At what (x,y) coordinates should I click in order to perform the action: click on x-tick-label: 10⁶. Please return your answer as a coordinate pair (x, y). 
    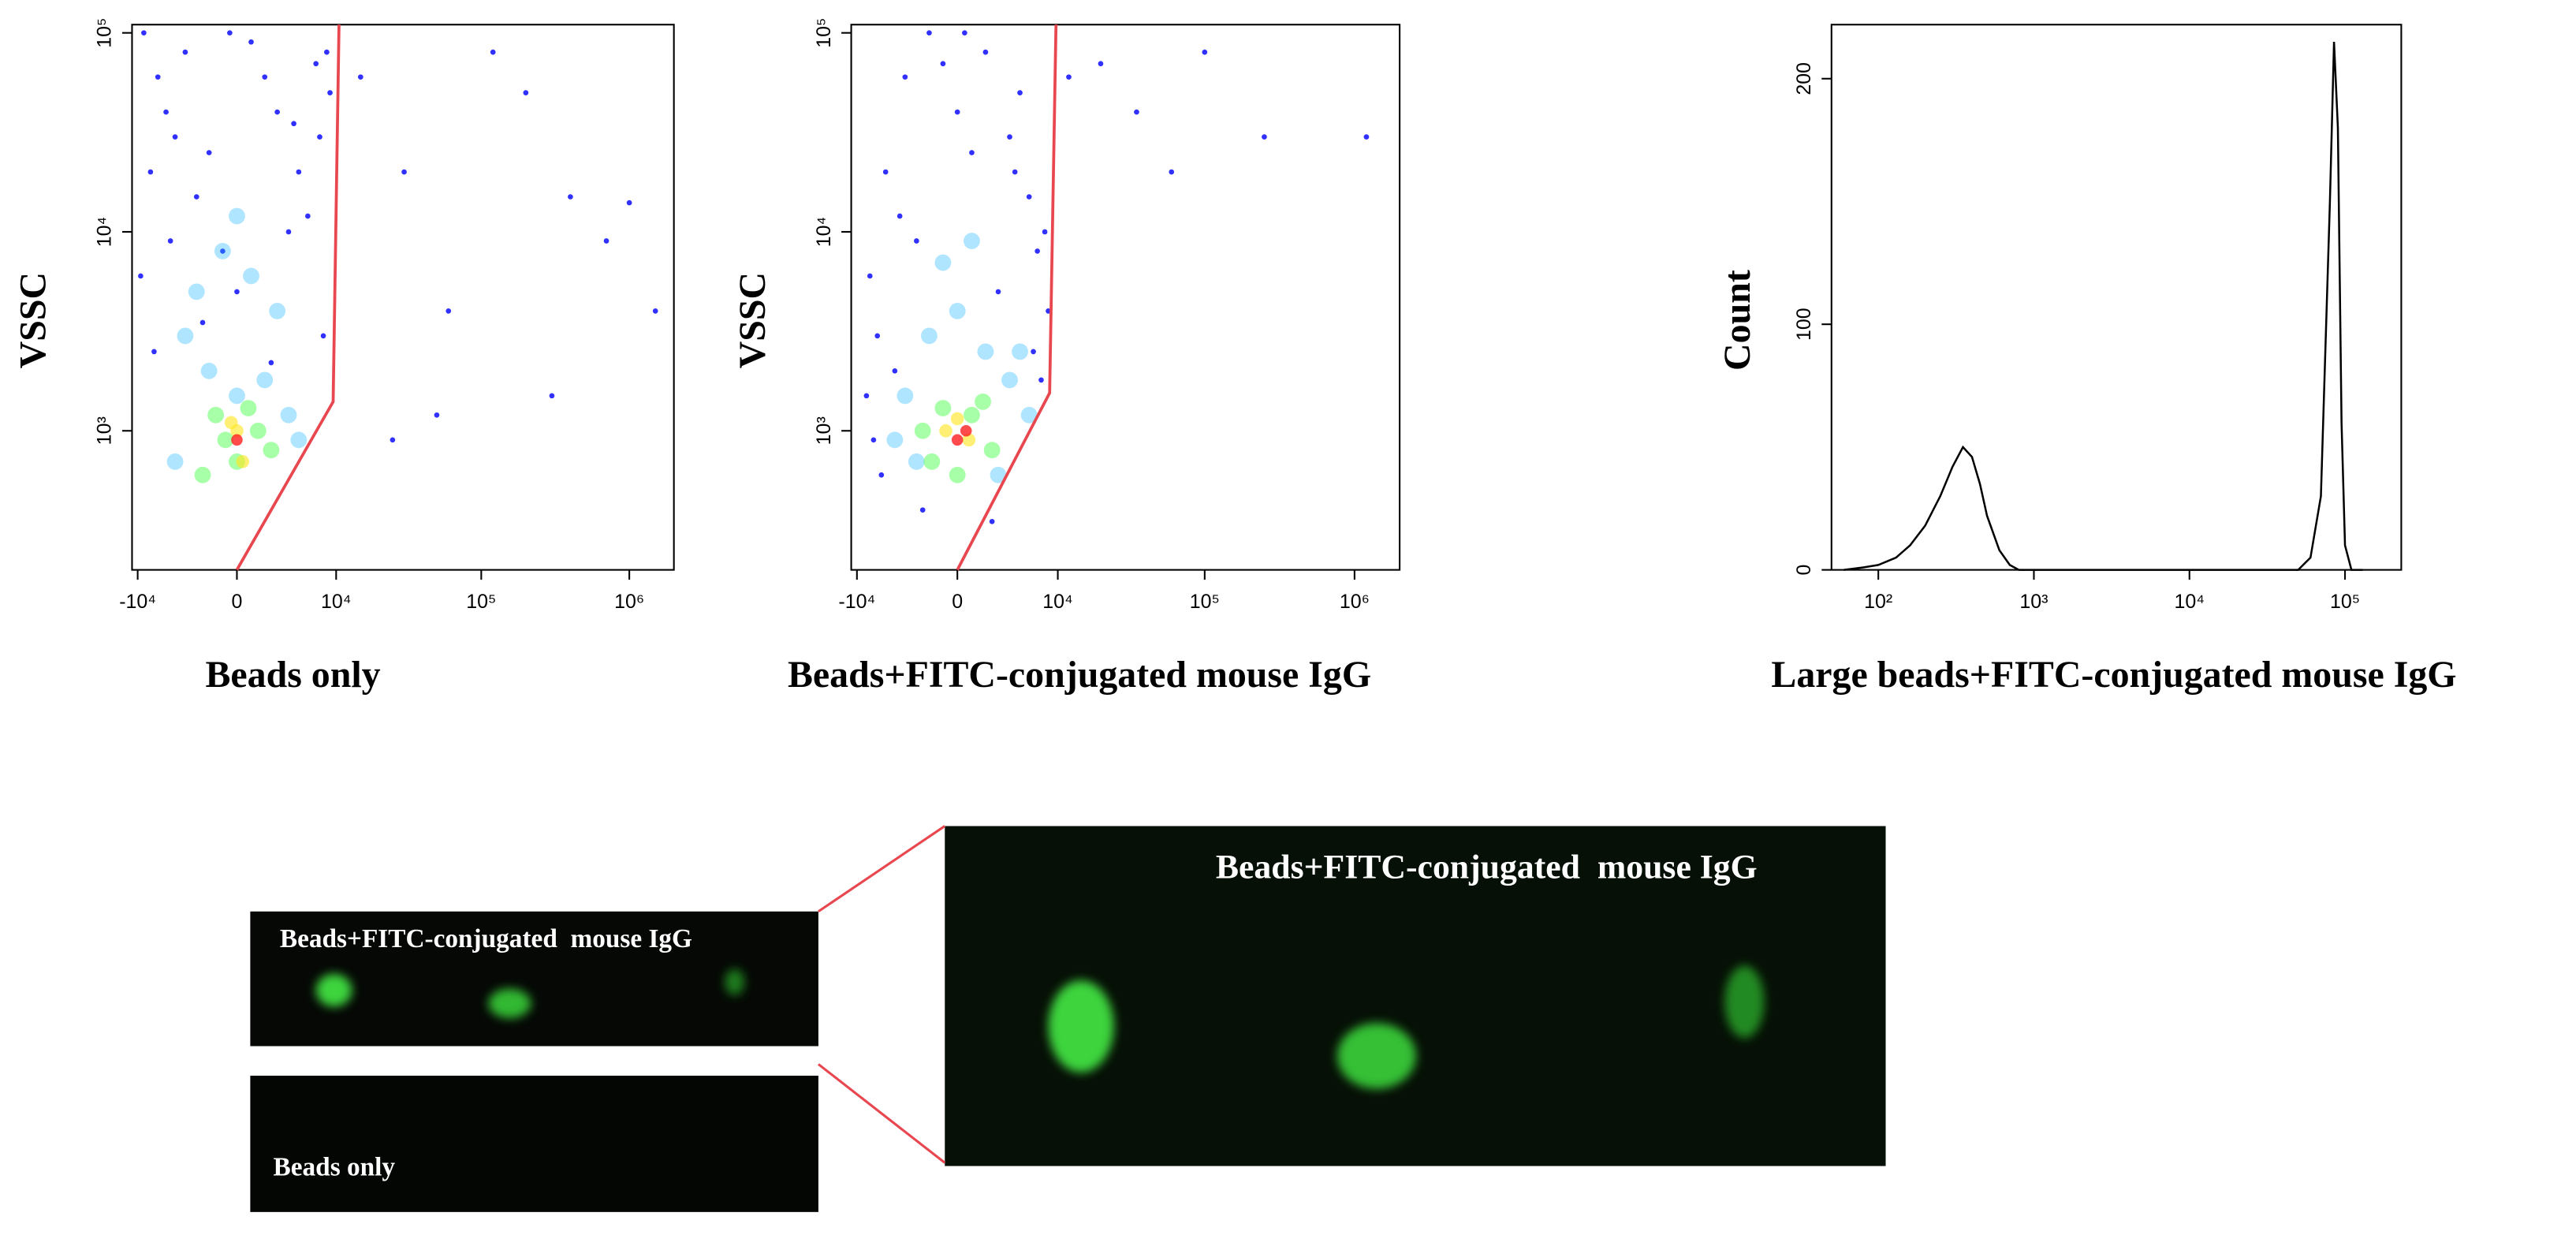
    Looking at the image, I should click on (629, 602).